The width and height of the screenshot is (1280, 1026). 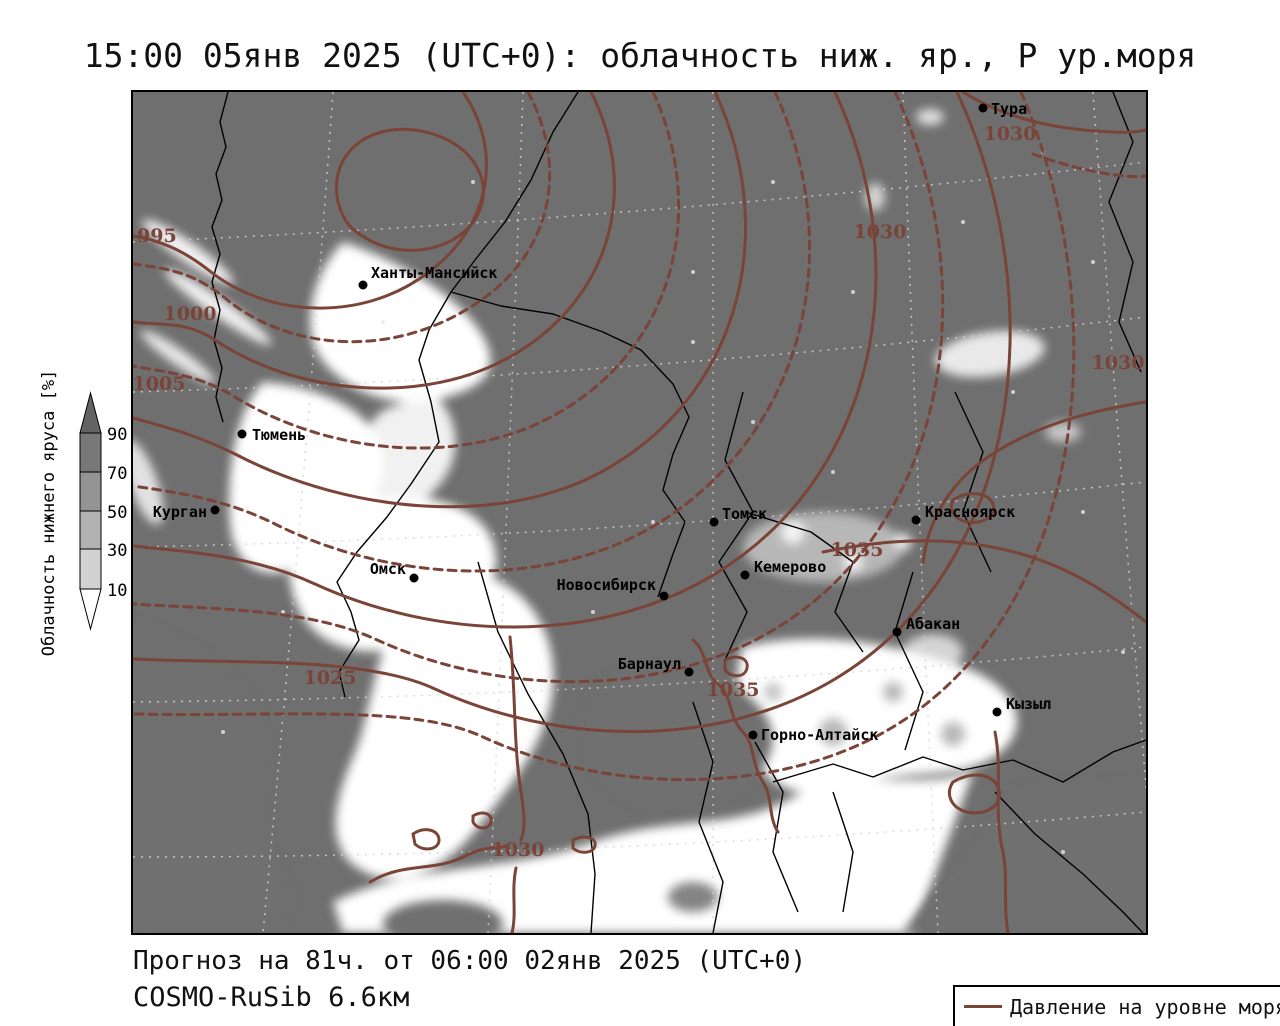 What do you see at coordinates (49, 513) in the screenshot?
I see `colorbar-axis-label: Облачность нижнего яруса [%]` at bounding box center [49, 513].